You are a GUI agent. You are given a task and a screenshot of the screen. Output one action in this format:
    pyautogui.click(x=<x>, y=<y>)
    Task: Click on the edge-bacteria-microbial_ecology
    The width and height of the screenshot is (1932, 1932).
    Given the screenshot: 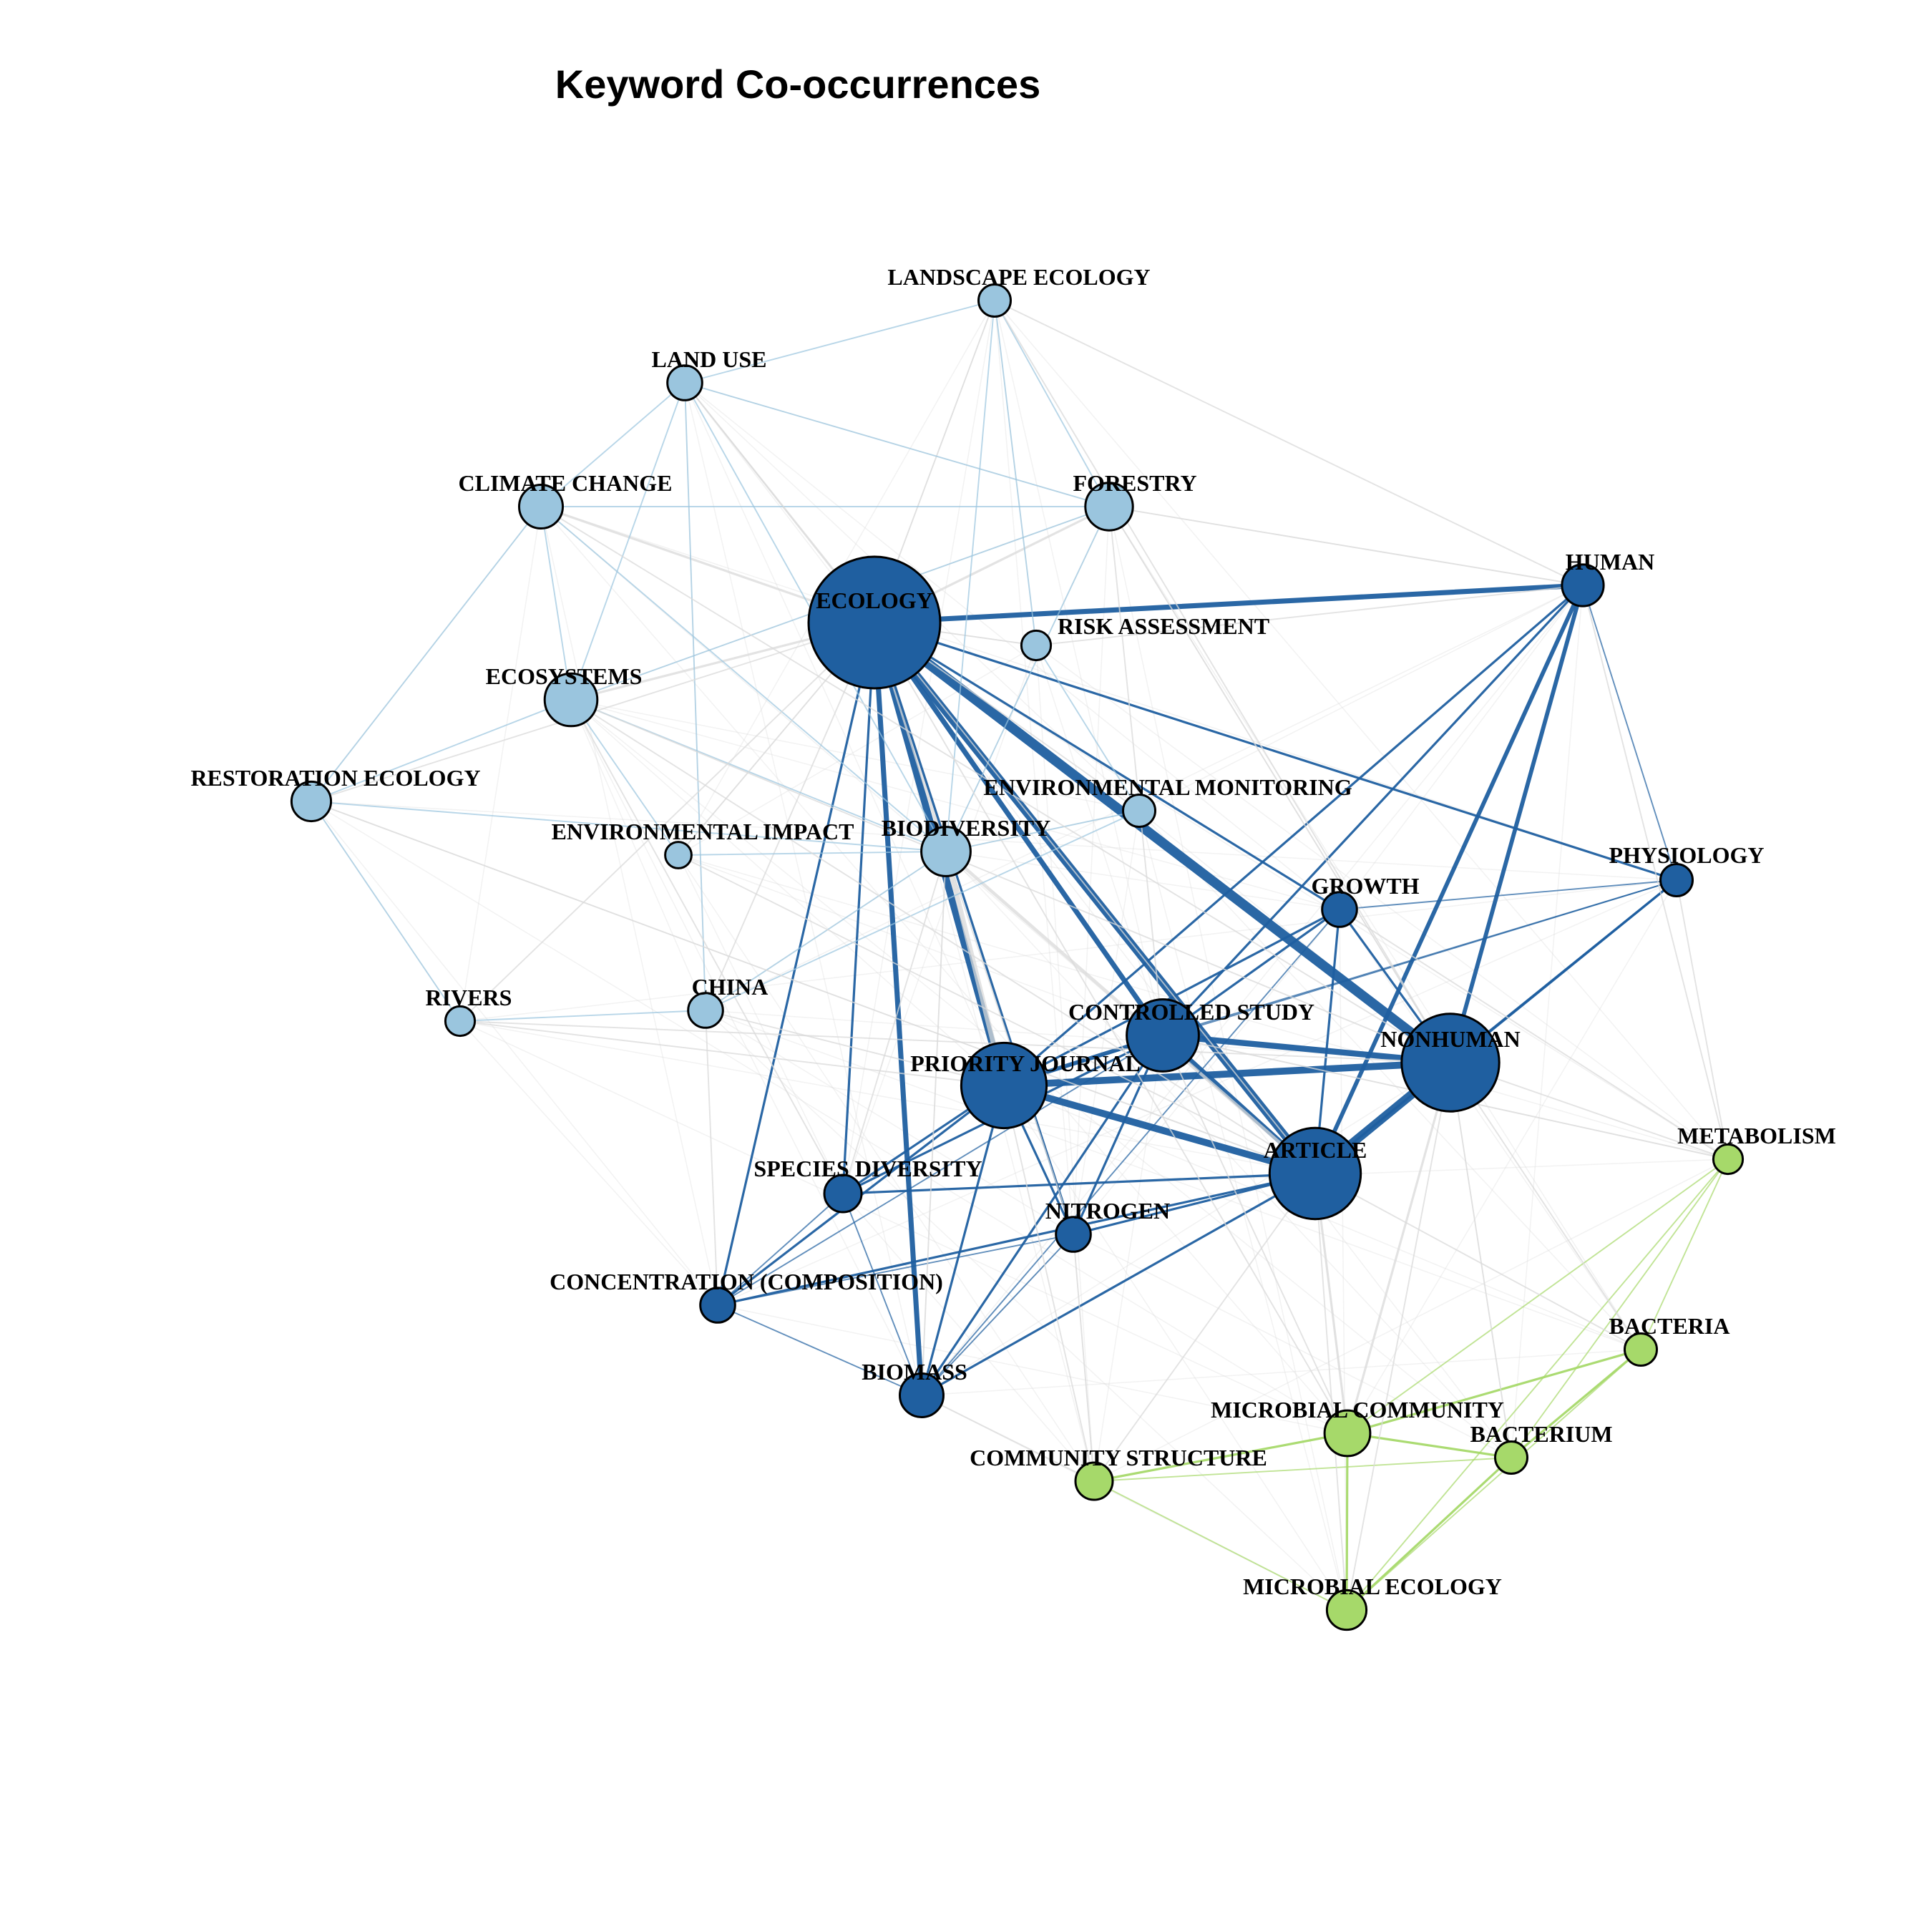 What is the action you would take?
    pyautogui.click(x=1493, y=1480)
    